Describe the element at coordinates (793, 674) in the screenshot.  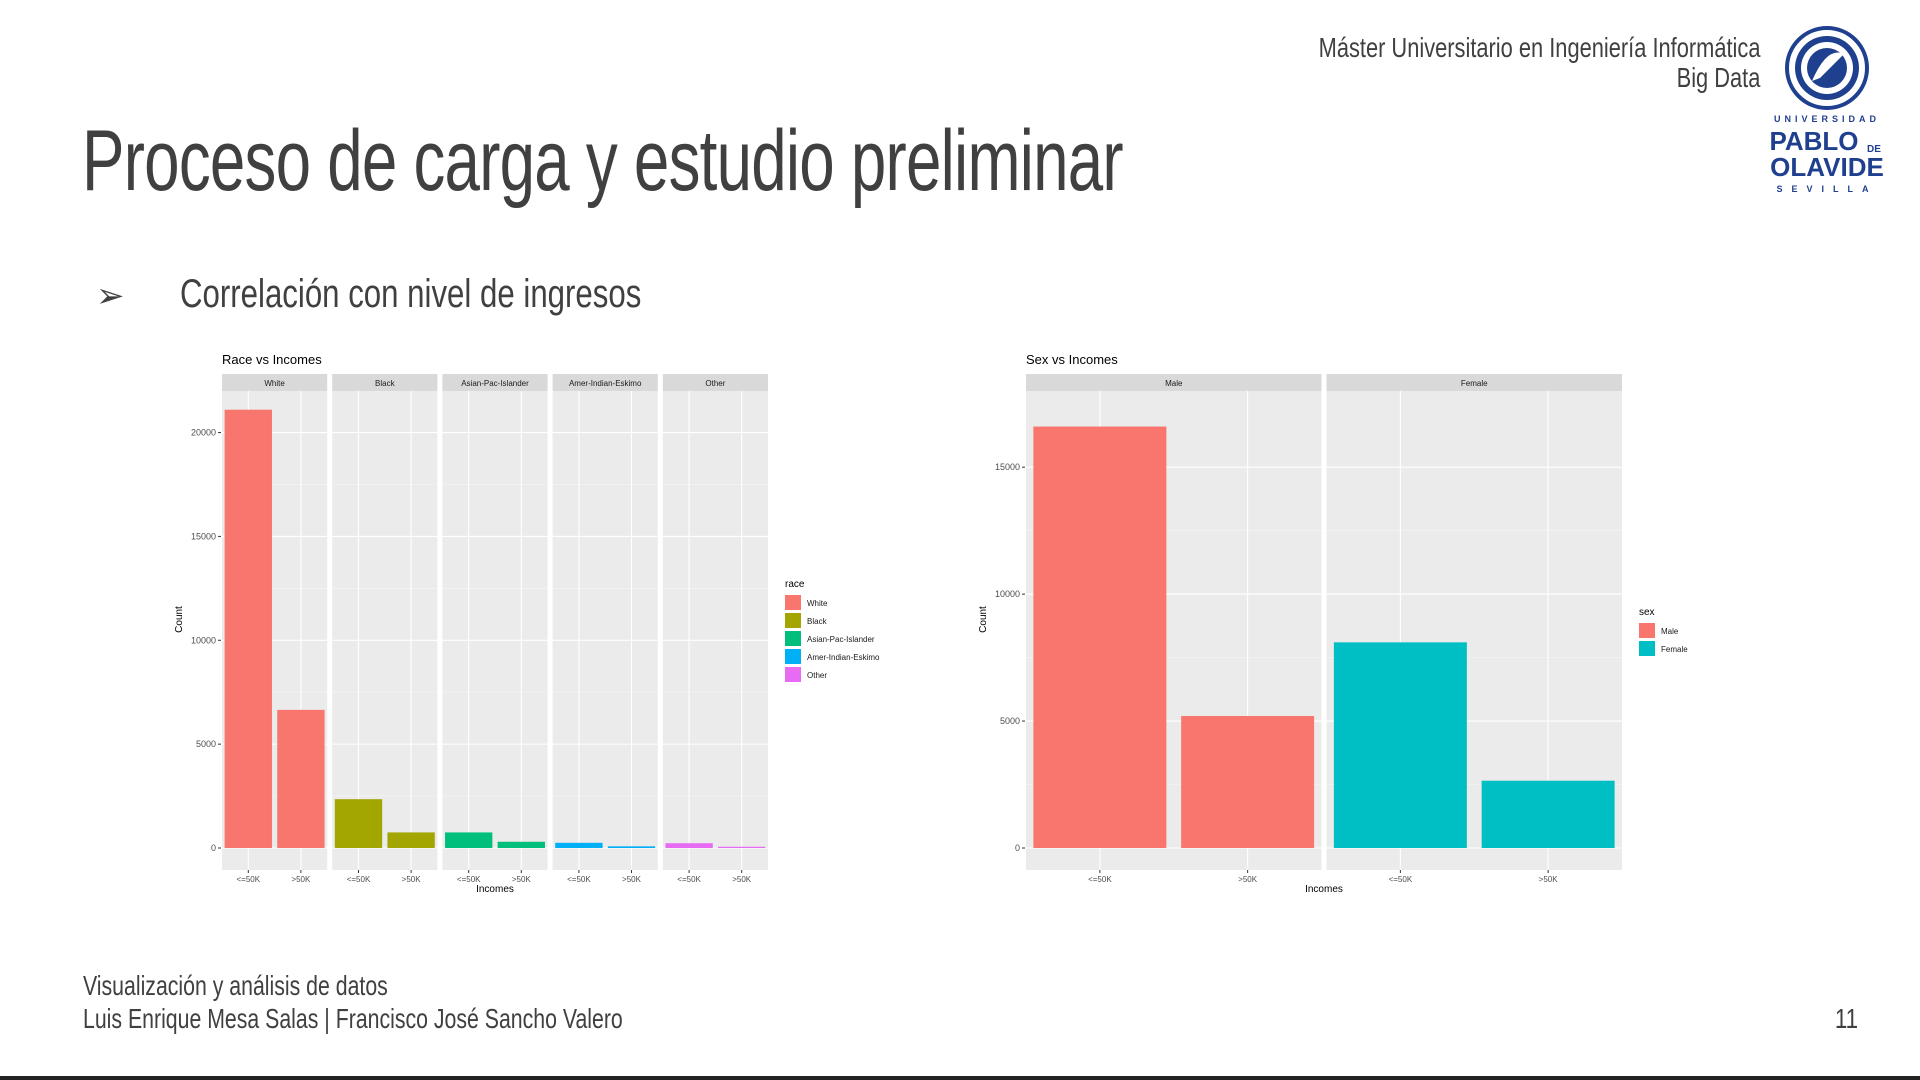
I see `legend-swatch-other` at that location.